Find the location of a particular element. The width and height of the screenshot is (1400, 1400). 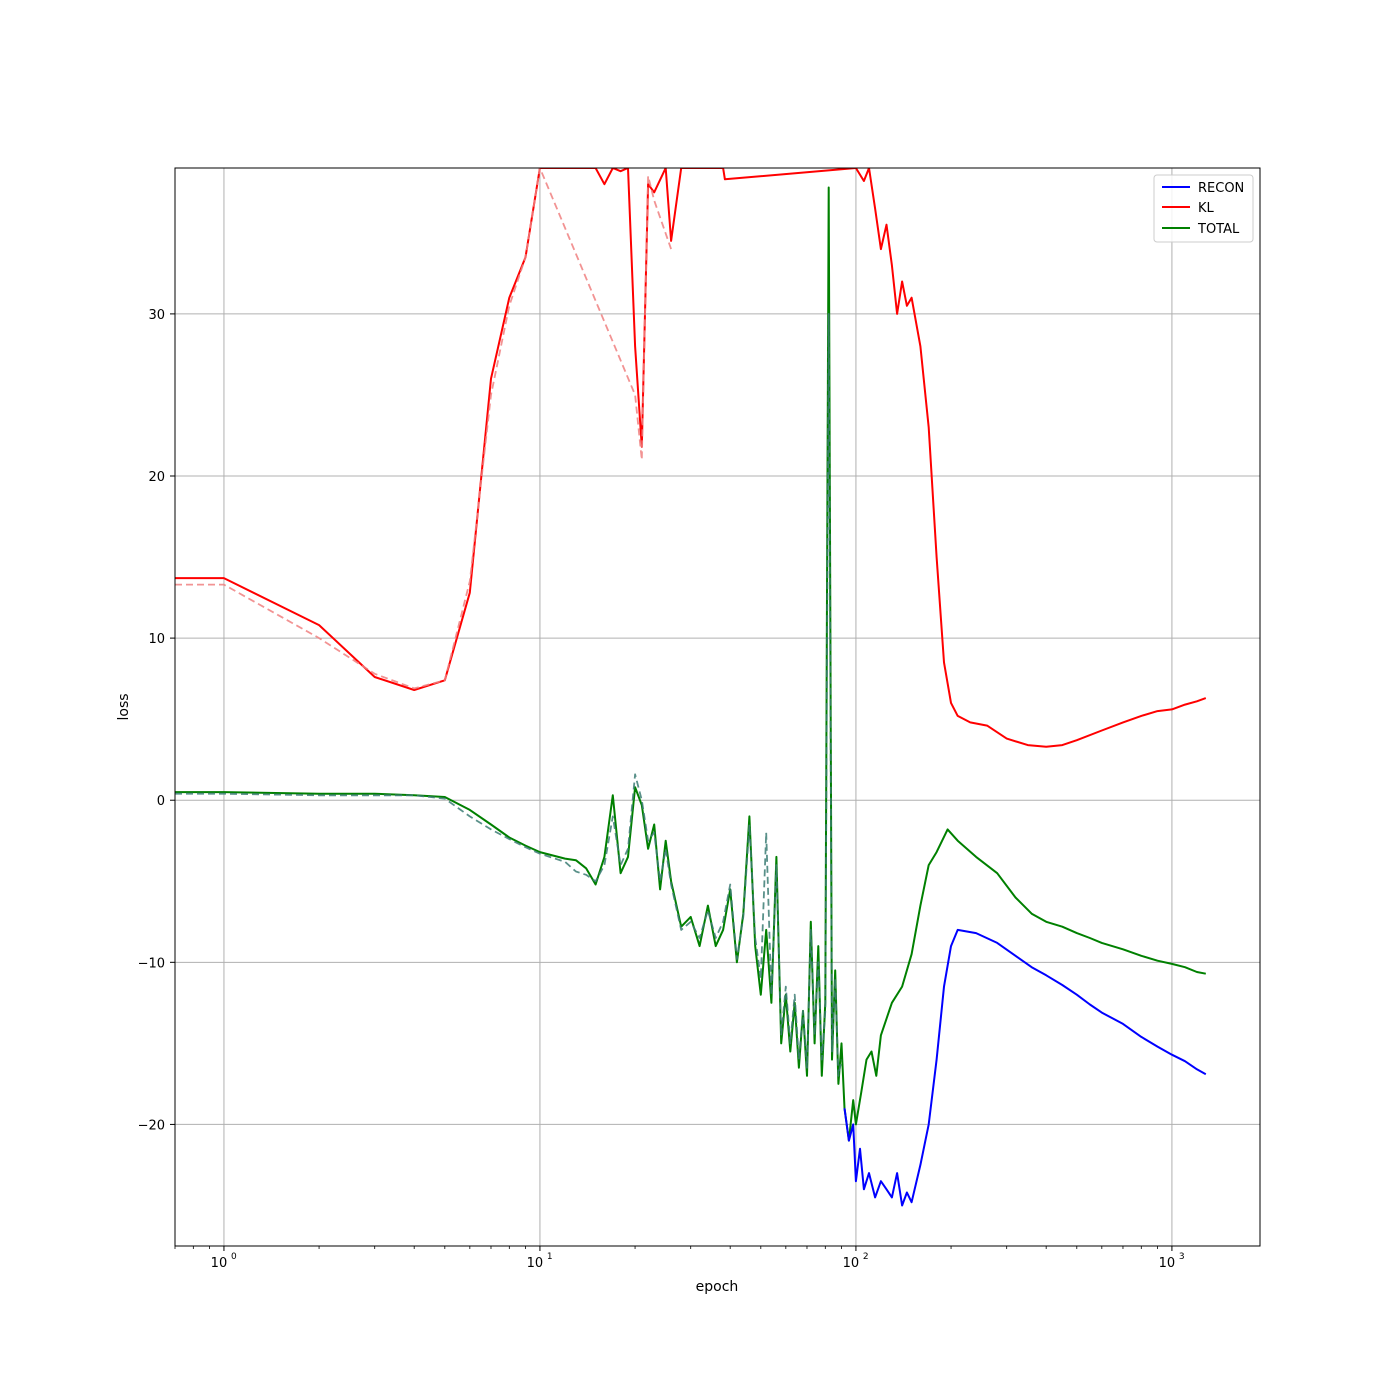

legend: RECON KL TOTAL is located at coordinates (1203, 208).